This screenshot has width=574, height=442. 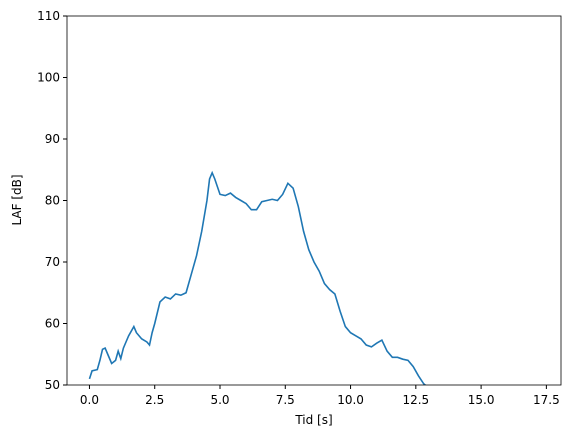 What do you see at coordinates (52, 201) in the screenshot?
I see `y-tick-label: 80` at bounding box center [52, 201].